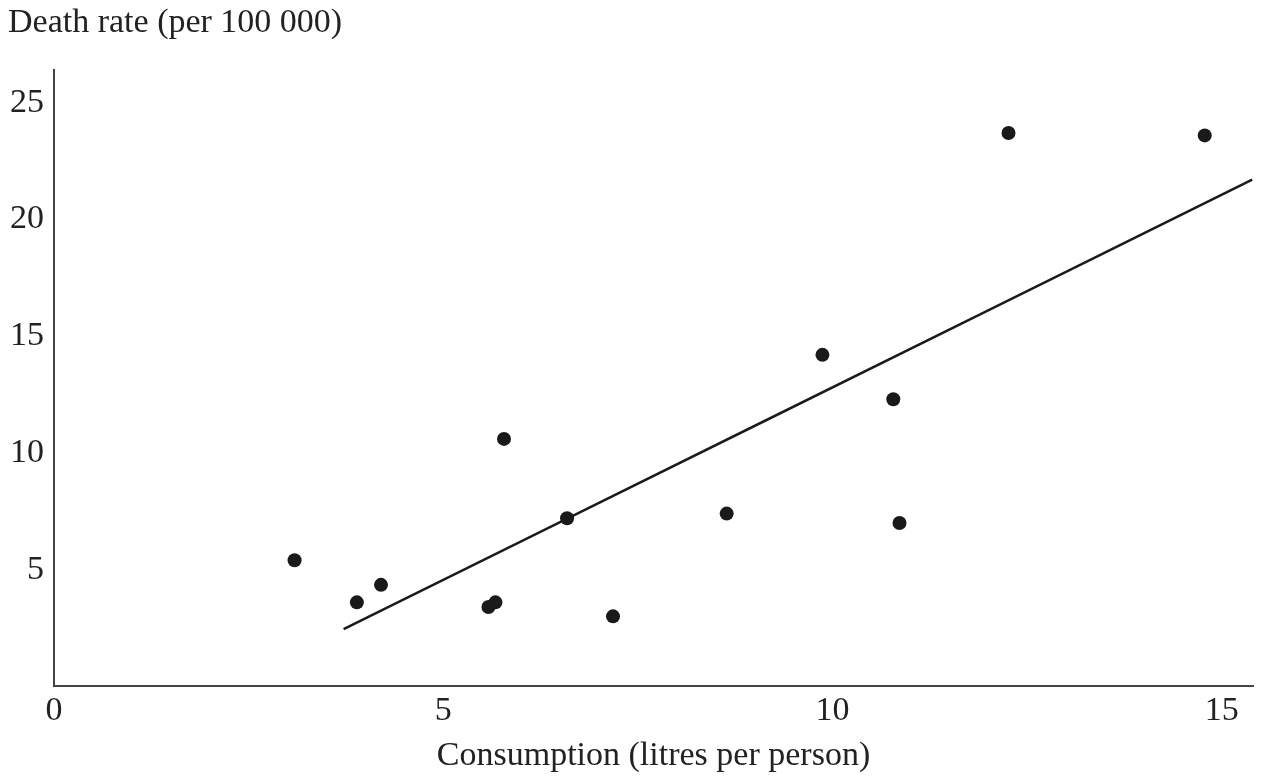 The height and width of the screenshot is (780, 1263). I want to click on x-axis-title: Consumption (litres per person), so click(653, 753).